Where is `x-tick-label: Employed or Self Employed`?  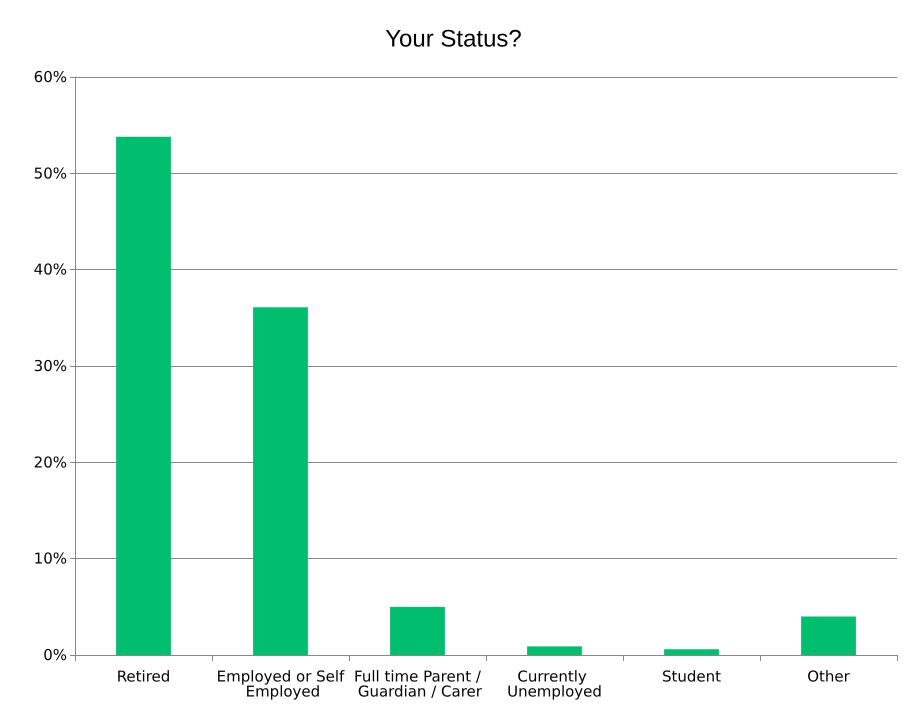 x-tick-label: Employed or Self Employed is located at coordinates (281, 684).